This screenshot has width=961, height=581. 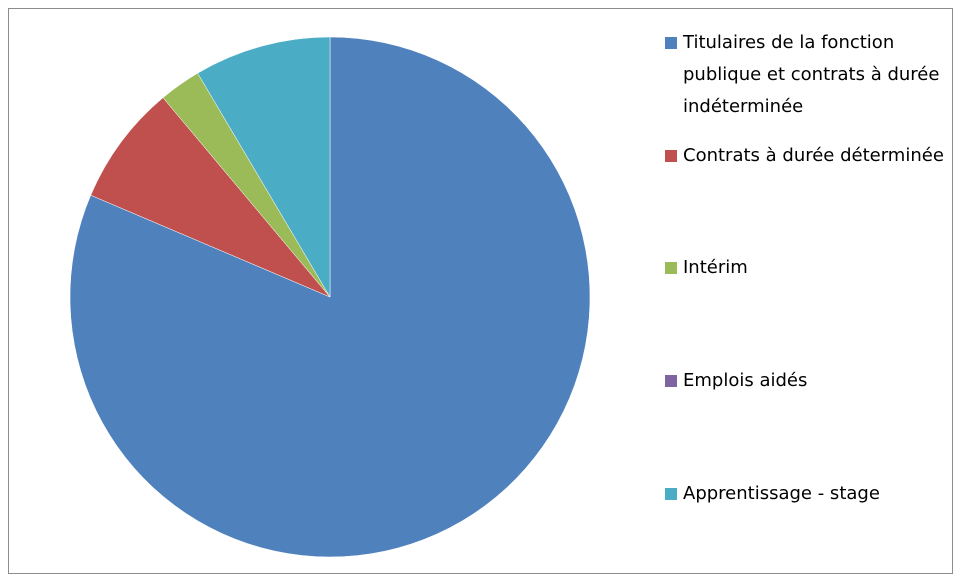 I want to click on legend-label: Contrats à durée déterminée, so click(x=813, y=155).